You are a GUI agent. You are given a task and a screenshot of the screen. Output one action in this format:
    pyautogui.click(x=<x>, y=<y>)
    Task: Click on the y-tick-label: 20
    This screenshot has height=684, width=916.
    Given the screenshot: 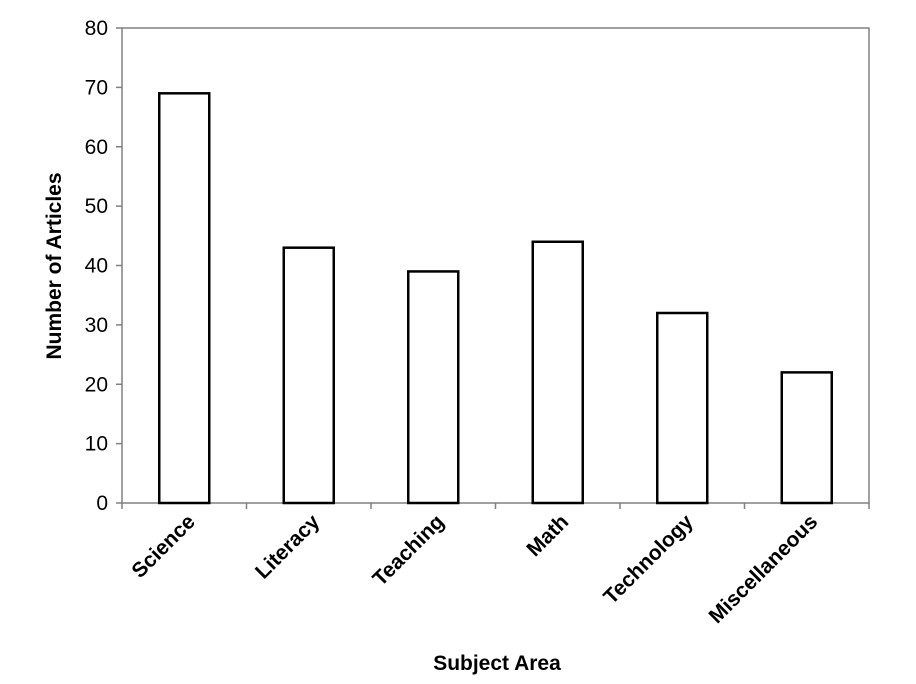 What is the action you would take?
    pyautogui.click(x=96, y=384)
    